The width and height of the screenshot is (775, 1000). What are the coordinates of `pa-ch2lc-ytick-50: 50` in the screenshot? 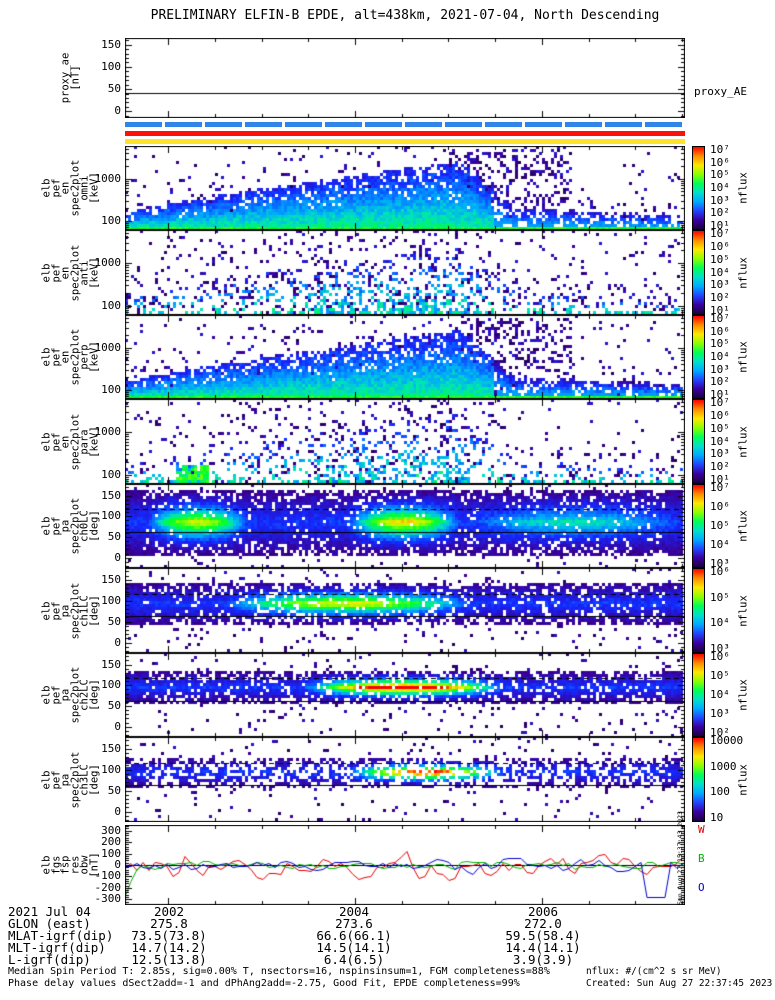 It's located at (114, 705).